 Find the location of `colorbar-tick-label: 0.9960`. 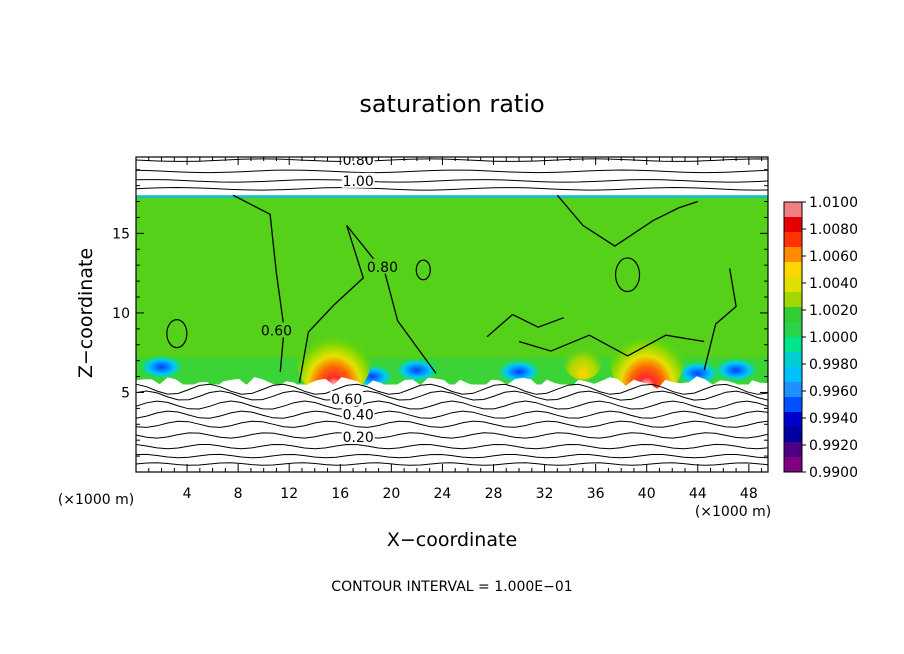

colorbar-tick-label: 0.9960 is located at coordinates (833, 392).